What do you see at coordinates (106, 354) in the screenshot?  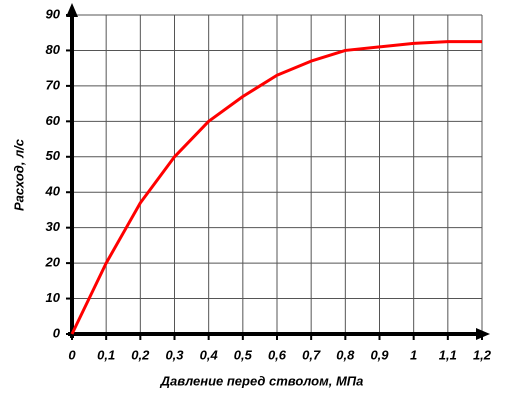 I see `x-tick-label: 0,1` at bounding box center [106, 354].